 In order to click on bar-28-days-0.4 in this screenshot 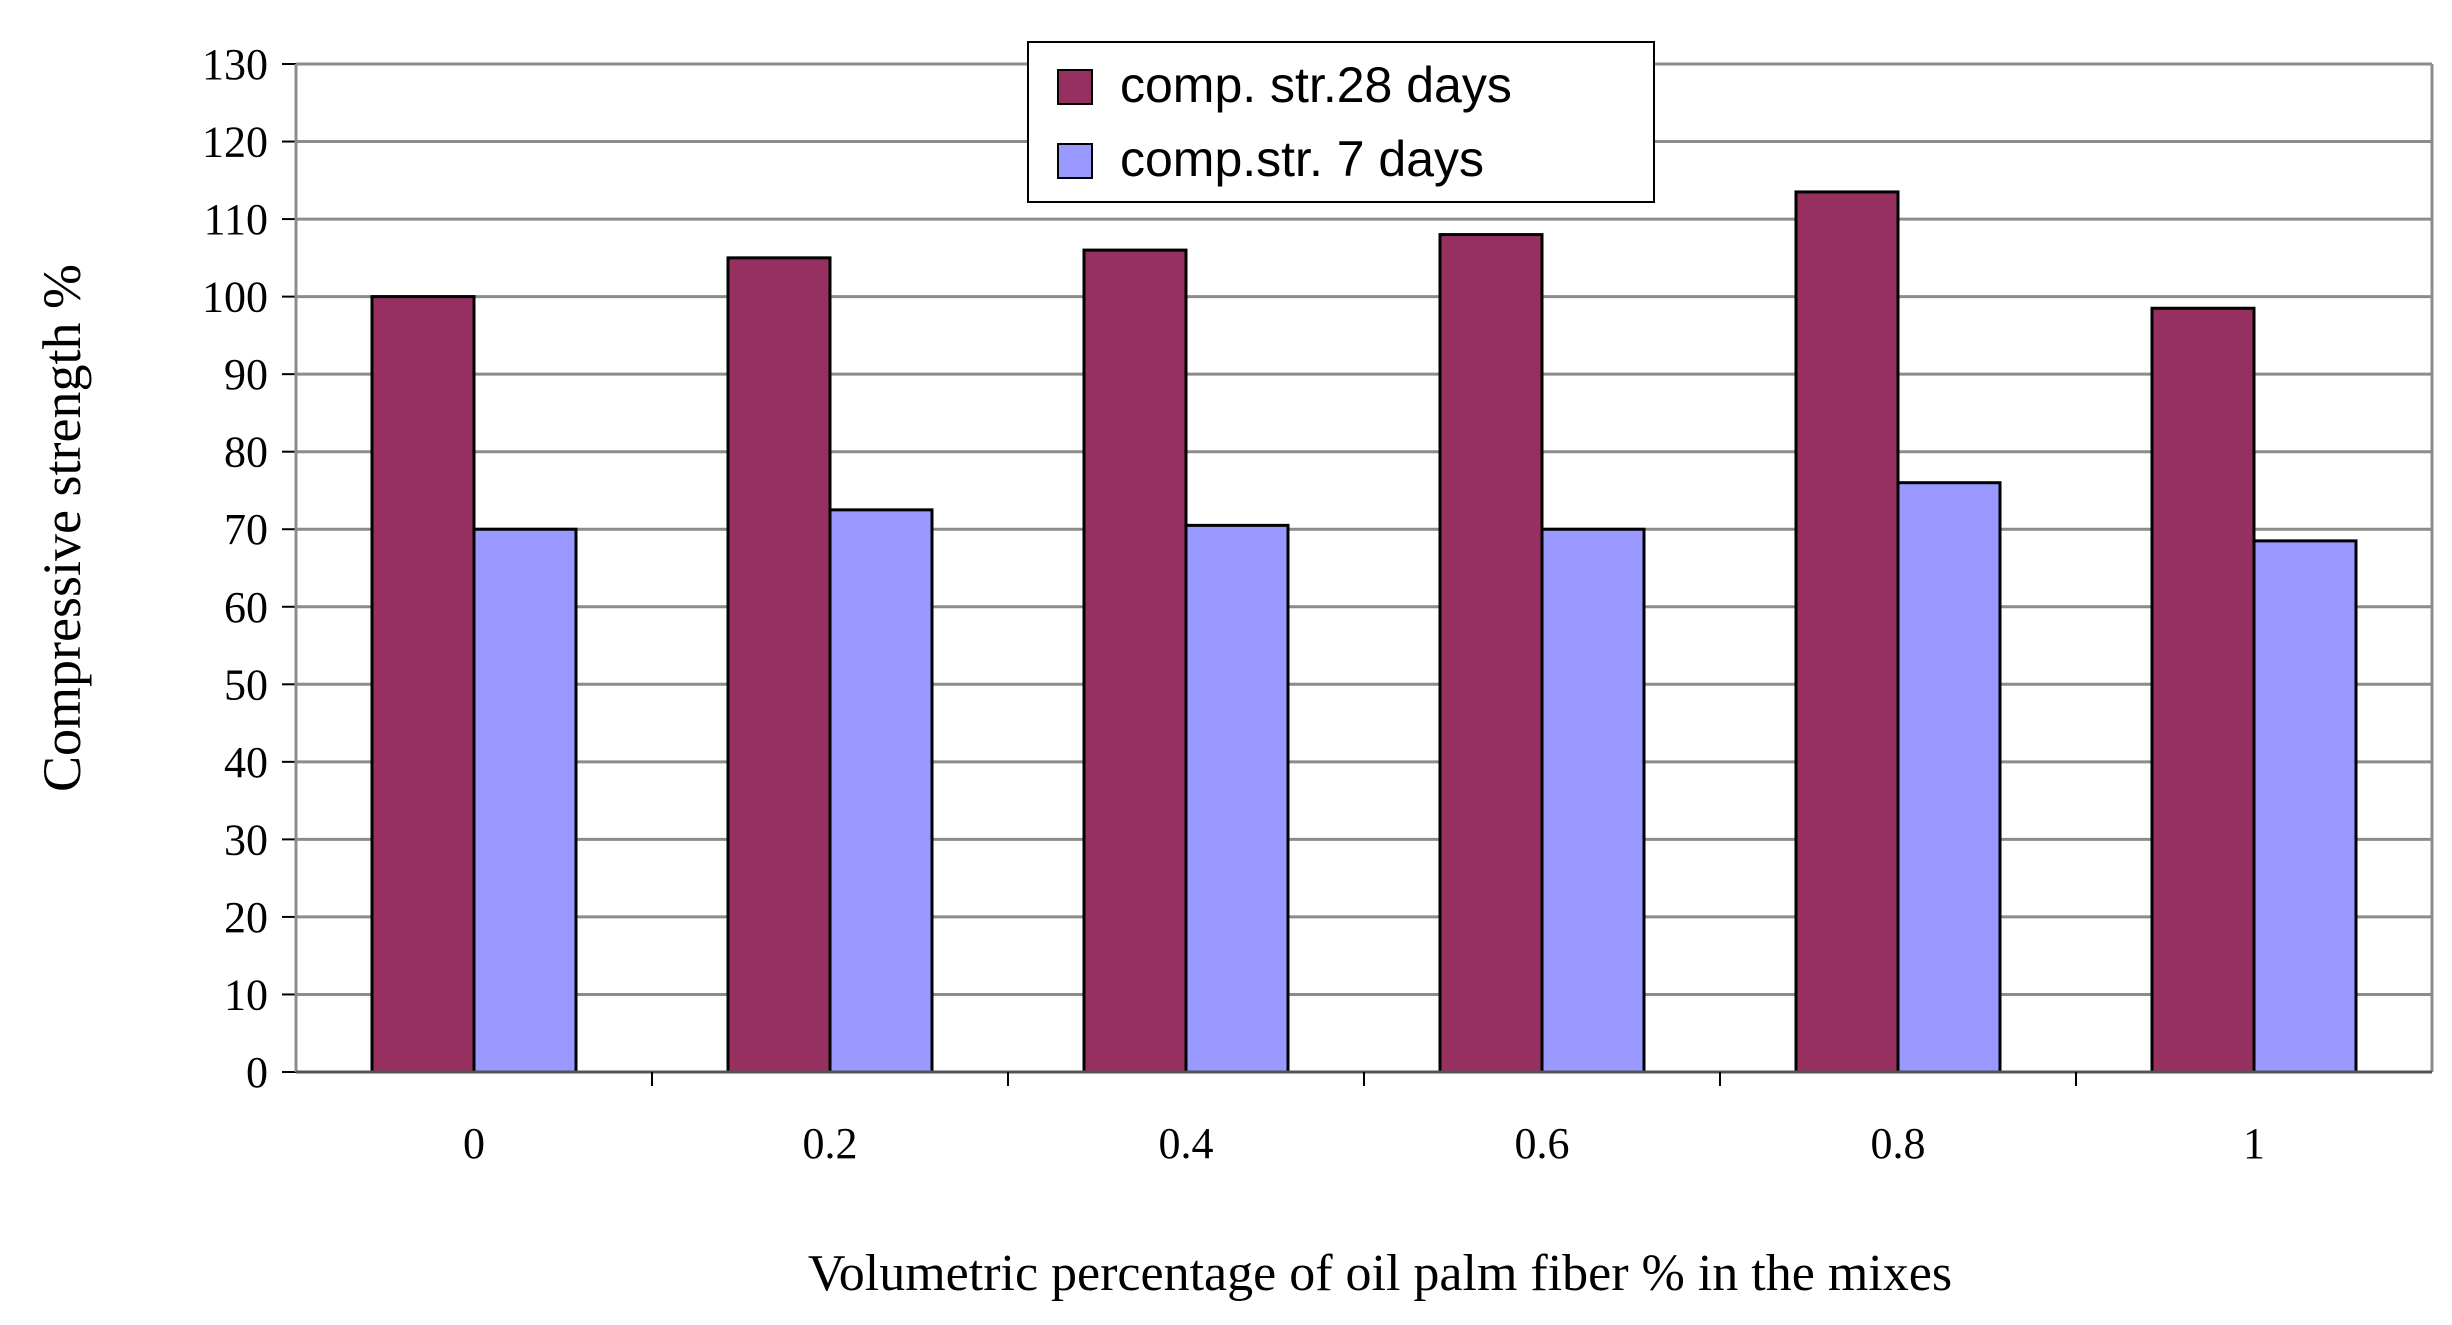, I will do `click(1135, 661)`.